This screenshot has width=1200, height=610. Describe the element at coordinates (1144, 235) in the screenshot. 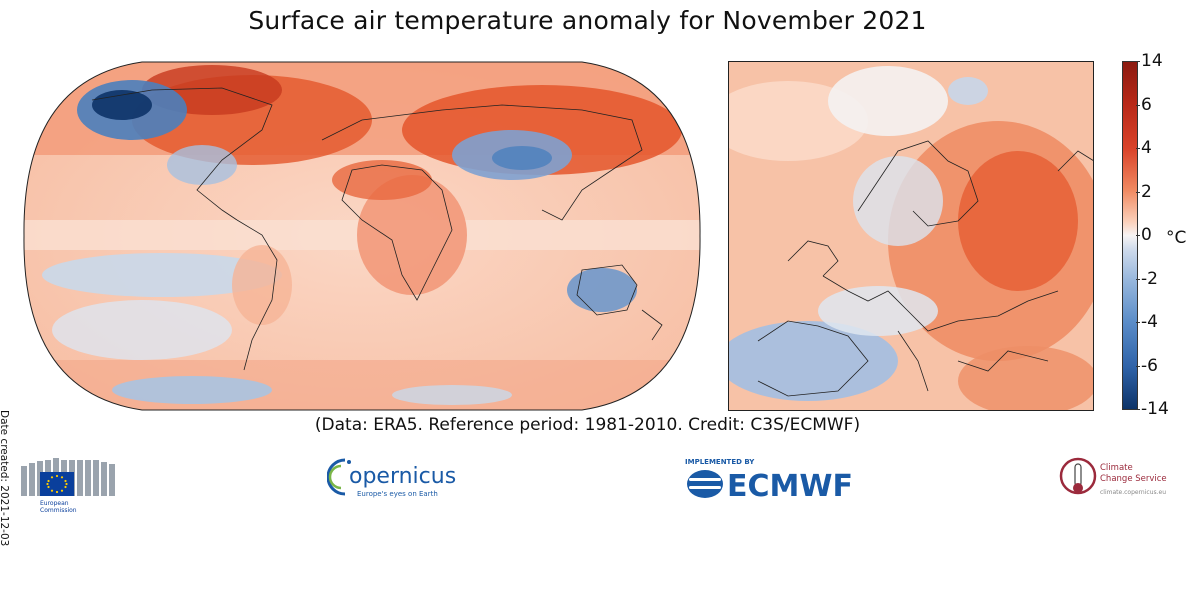

I see `colorbar-tick: 0` at that location.